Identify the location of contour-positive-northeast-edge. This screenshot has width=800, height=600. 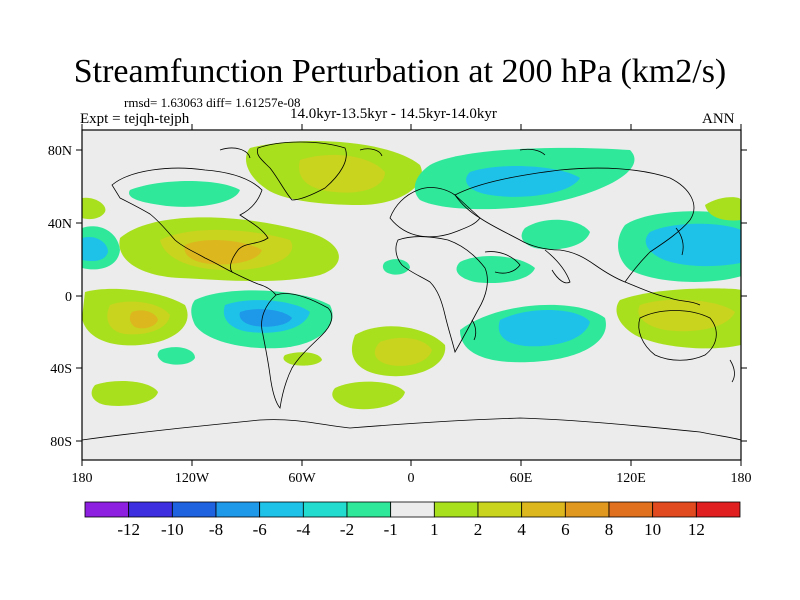
(723, 209).